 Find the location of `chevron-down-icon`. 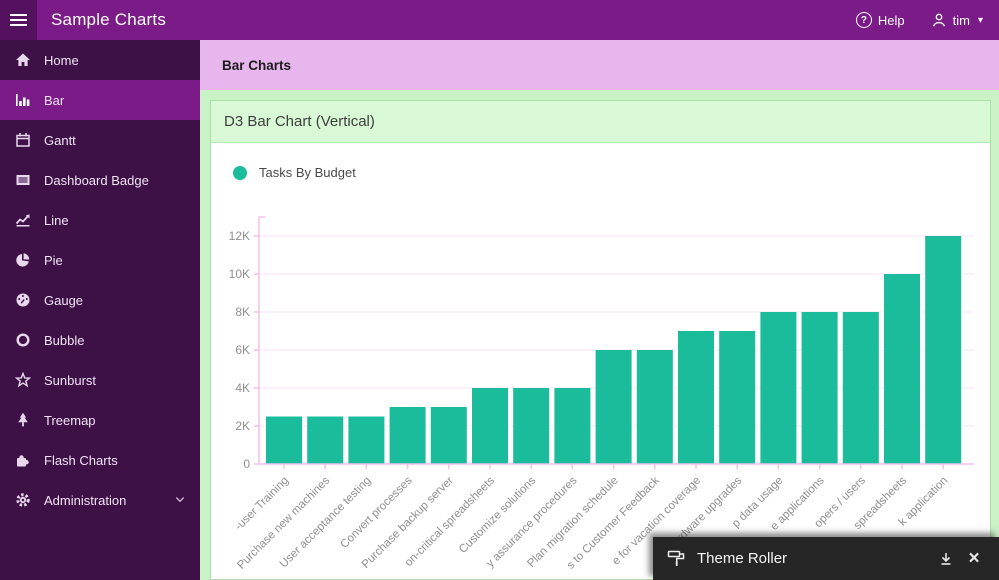

chevron-down-icon is located at coordinates (180, 500).